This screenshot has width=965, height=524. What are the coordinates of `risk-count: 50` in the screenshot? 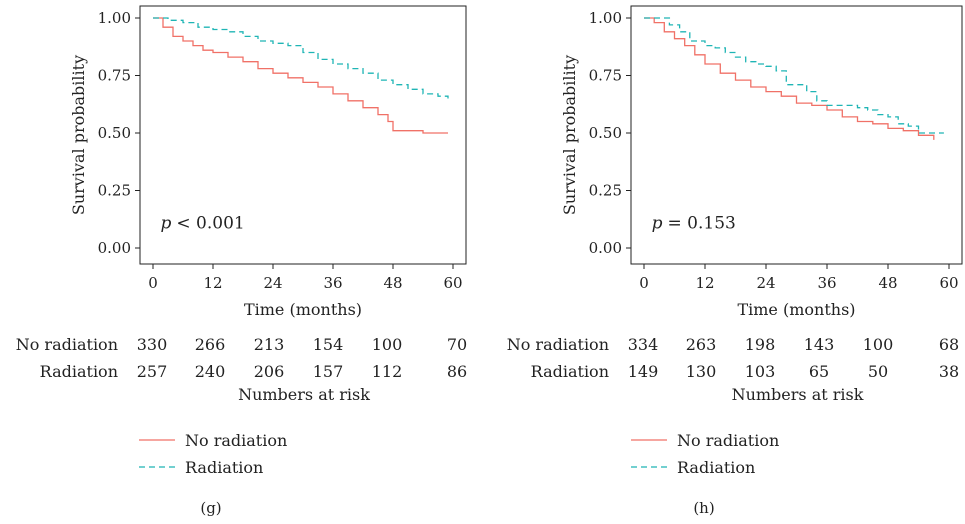 It's located at (878, 371).